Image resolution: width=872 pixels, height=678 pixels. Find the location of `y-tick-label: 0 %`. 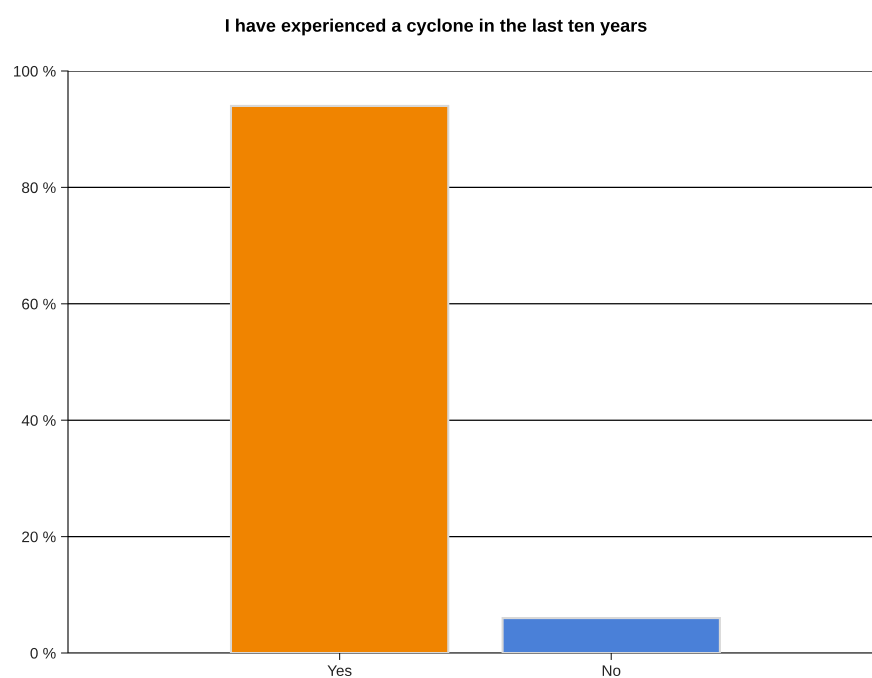

y-tick-label: 0 % is located at coordinates (43, 653).